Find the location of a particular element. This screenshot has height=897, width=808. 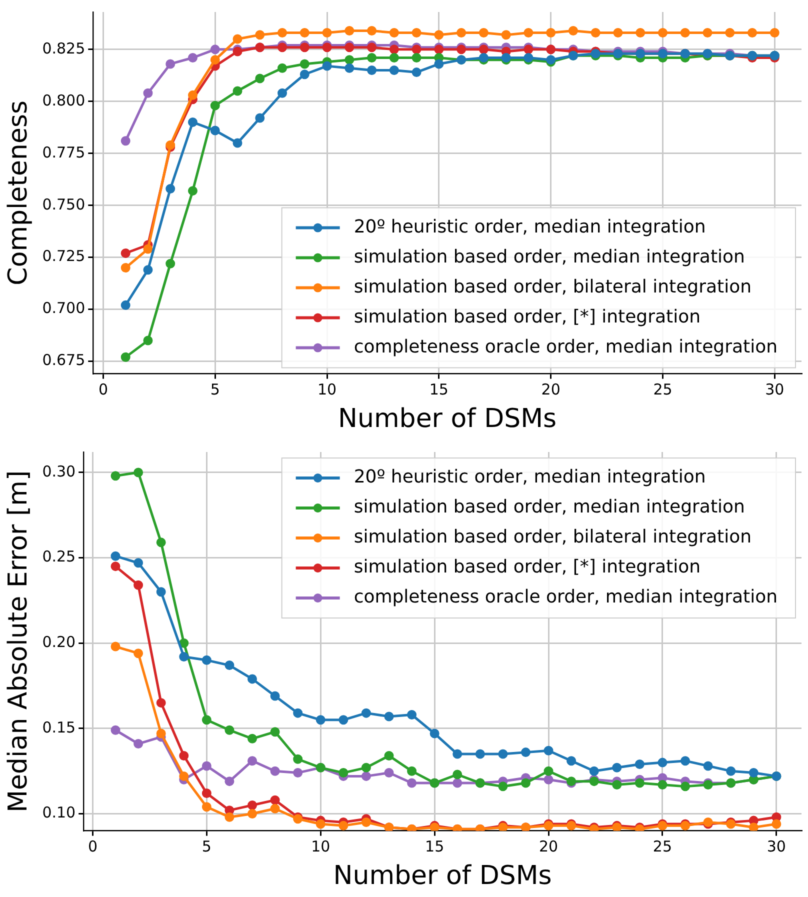

y-tick-label: 0.10 is located at coordinates (59, 813).